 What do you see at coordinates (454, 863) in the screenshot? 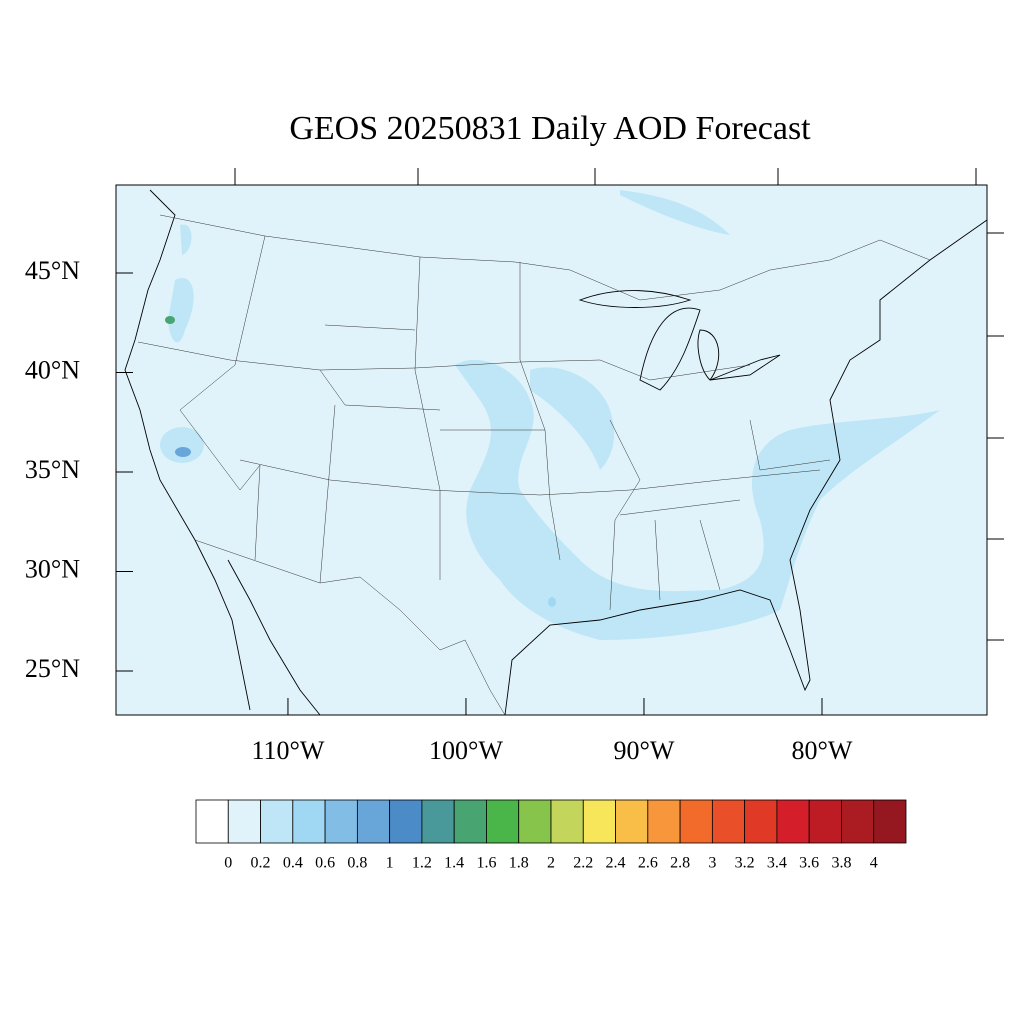
I see `colorbar-label: 1.4` at bounding box center [454, 863].